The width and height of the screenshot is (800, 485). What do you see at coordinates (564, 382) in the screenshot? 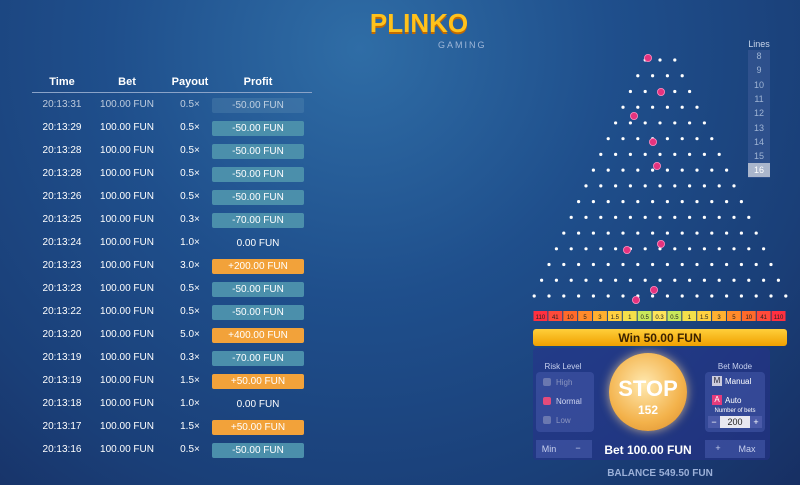
I see `risk-option: High` at bounding box center [564, 382].